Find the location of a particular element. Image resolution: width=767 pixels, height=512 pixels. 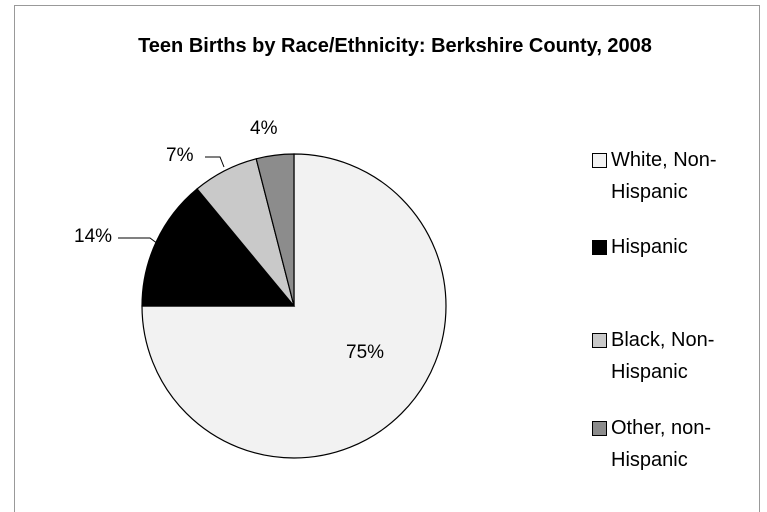

legend-item: White, Non-Hispanic is located at coordinates (677, 176).